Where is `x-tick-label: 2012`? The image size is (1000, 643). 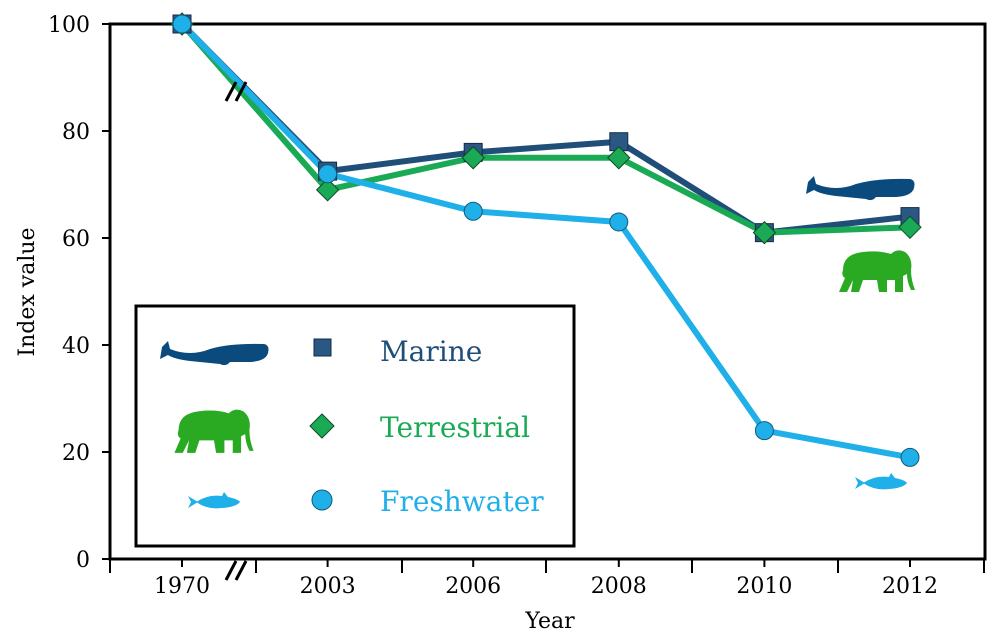 x-tick-label: 2012 is located at coordinates (910, 586).